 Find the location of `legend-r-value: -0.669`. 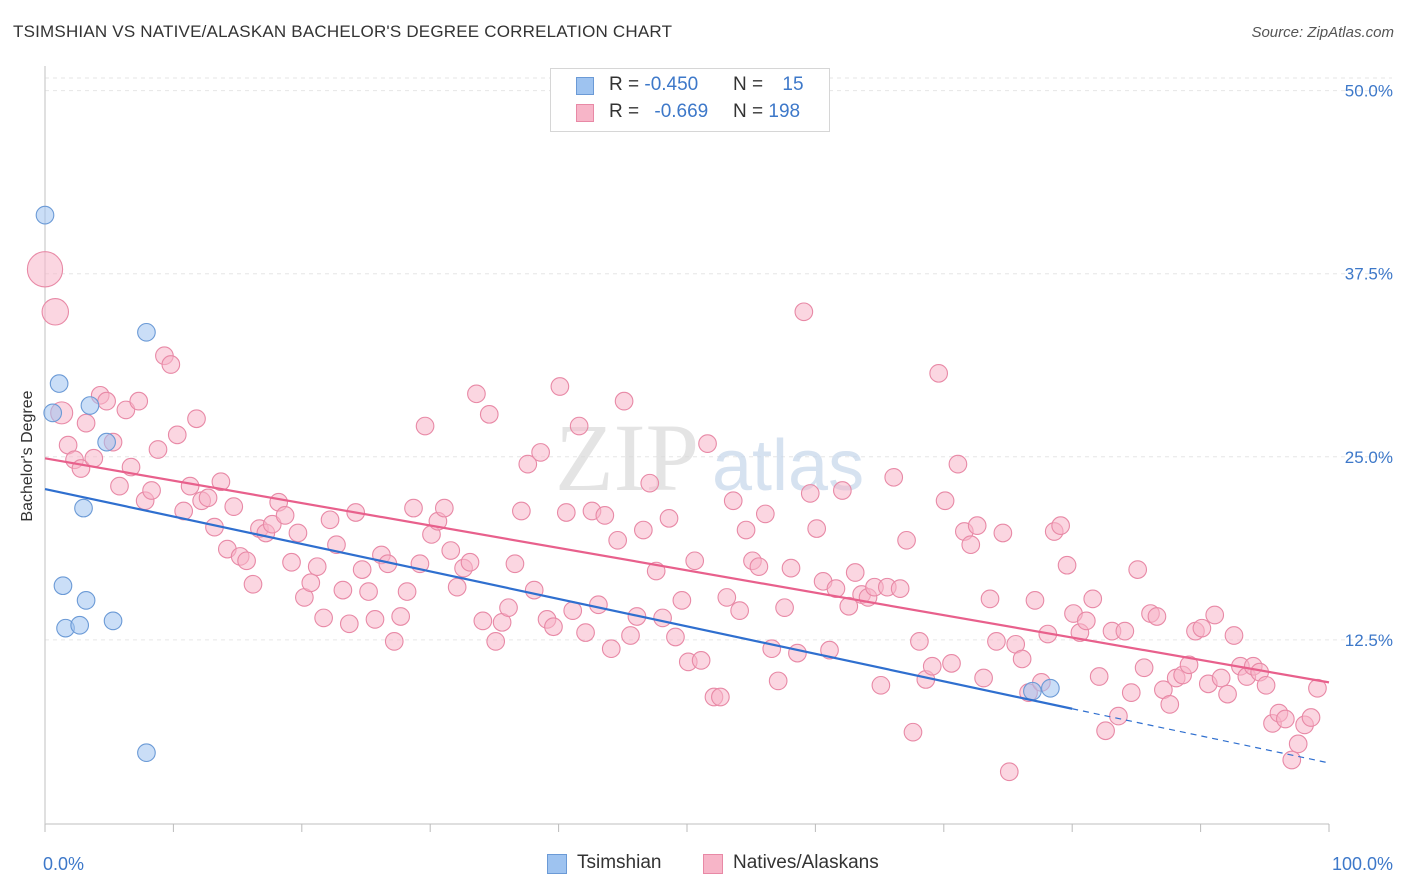

legend-r-value: -0.669 is located at coordinates (681, 111).